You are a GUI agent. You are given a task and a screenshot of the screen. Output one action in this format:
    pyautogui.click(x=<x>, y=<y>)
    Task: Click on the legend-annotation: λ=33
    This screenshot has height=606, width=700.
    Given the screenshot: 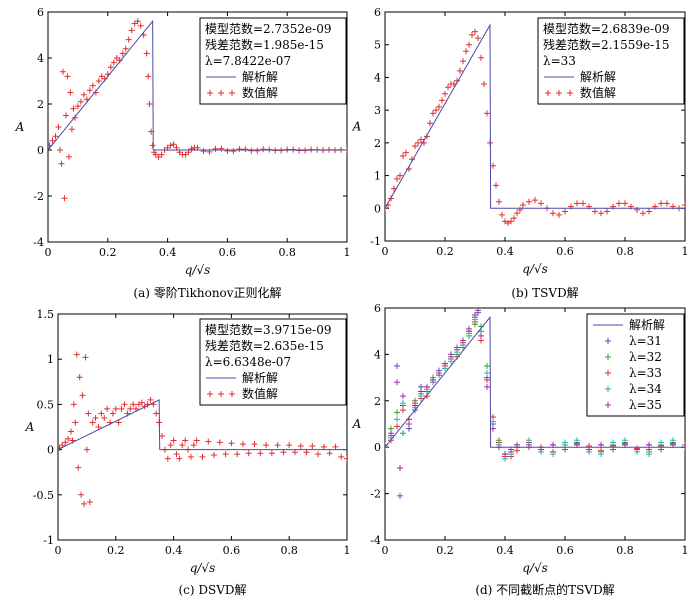 What is the action you would take?
    pyautogui.click(x=559, y=61)
    